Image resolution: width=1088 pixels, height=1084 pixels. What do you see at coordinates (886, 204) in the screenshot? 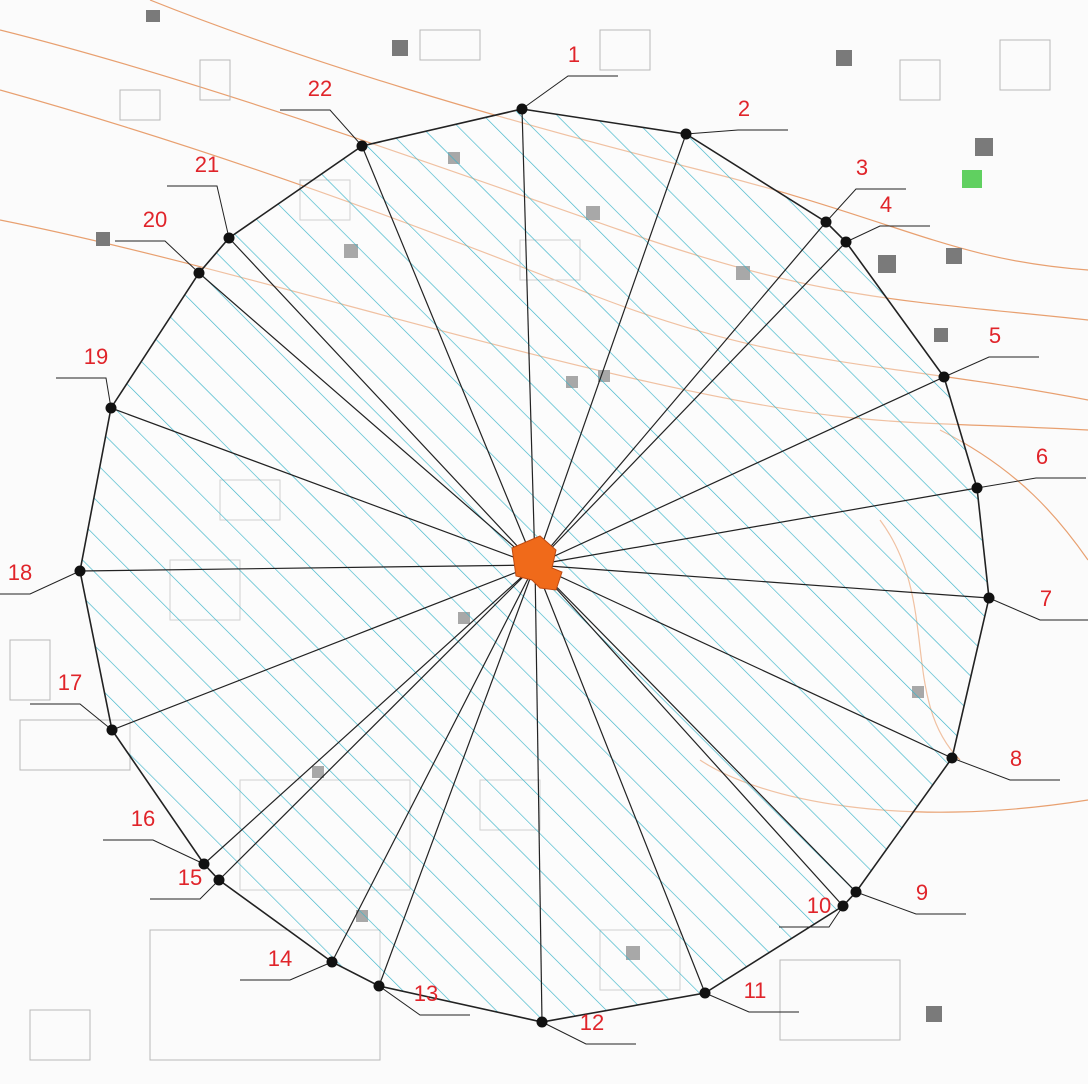
I see `point-label: 4` at bounding box center [886, 204].